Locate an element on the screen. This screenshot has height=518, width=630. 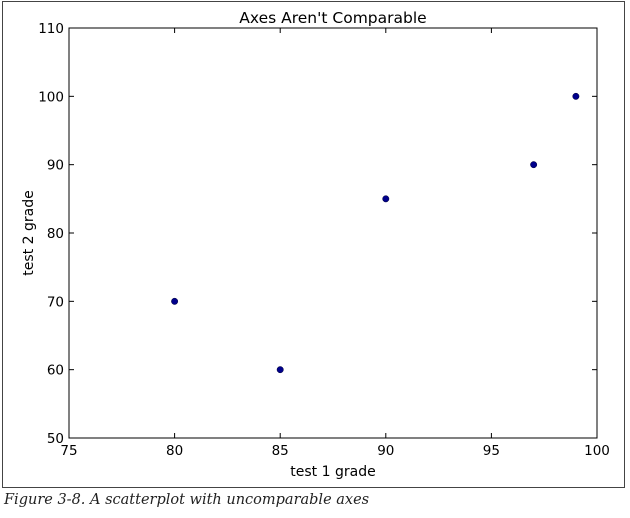
x-tick-label: 95 is located at coordinates (491, 451).